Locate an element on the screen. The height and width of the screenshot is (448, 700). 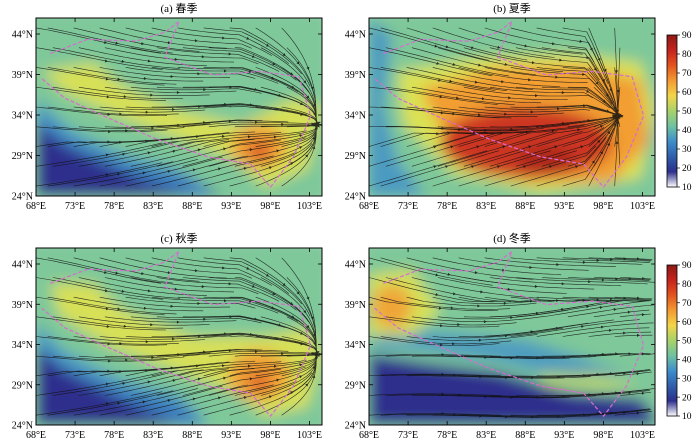
panel-title: (a) 春季 is located at coordinates (179, 8).